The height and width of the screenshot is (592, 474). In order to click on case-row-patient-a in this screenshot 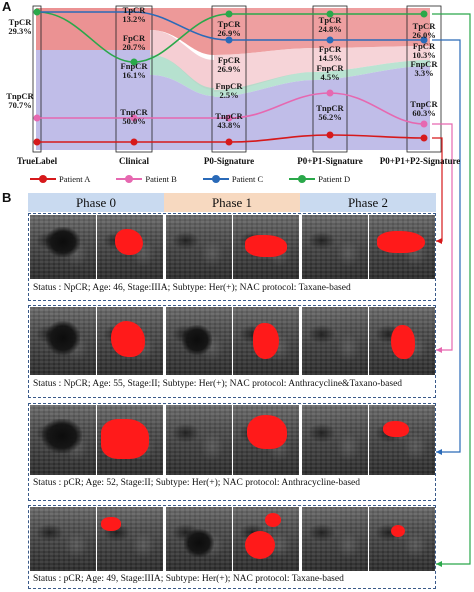, I will do `click(232, 257)`.